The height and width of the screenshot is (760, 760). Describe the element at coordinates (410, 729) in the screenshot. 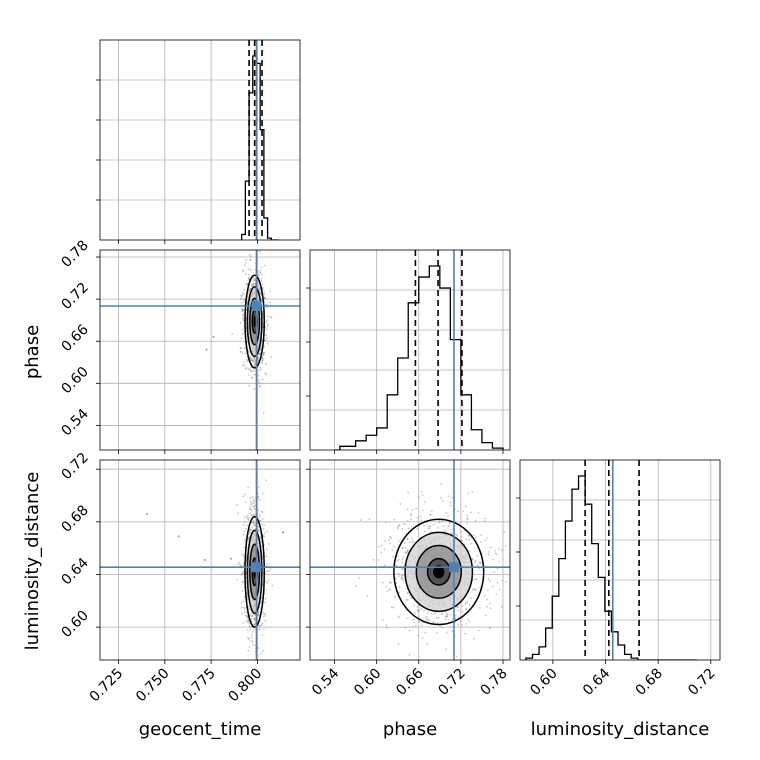

I see `xlabel-phase: phase` at that location.